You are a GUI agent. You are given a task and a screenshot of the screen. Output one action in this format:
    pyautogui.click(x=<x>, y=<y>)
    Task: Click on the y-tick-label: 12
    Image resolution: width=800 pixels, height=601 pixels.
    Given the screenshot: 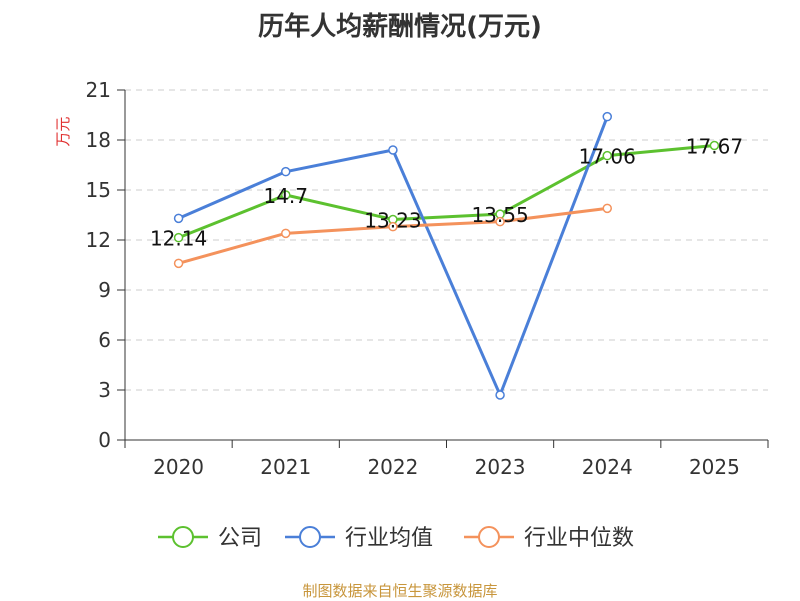 What is the action you would take?
    pyautogui.click(x=98, y=240)
    